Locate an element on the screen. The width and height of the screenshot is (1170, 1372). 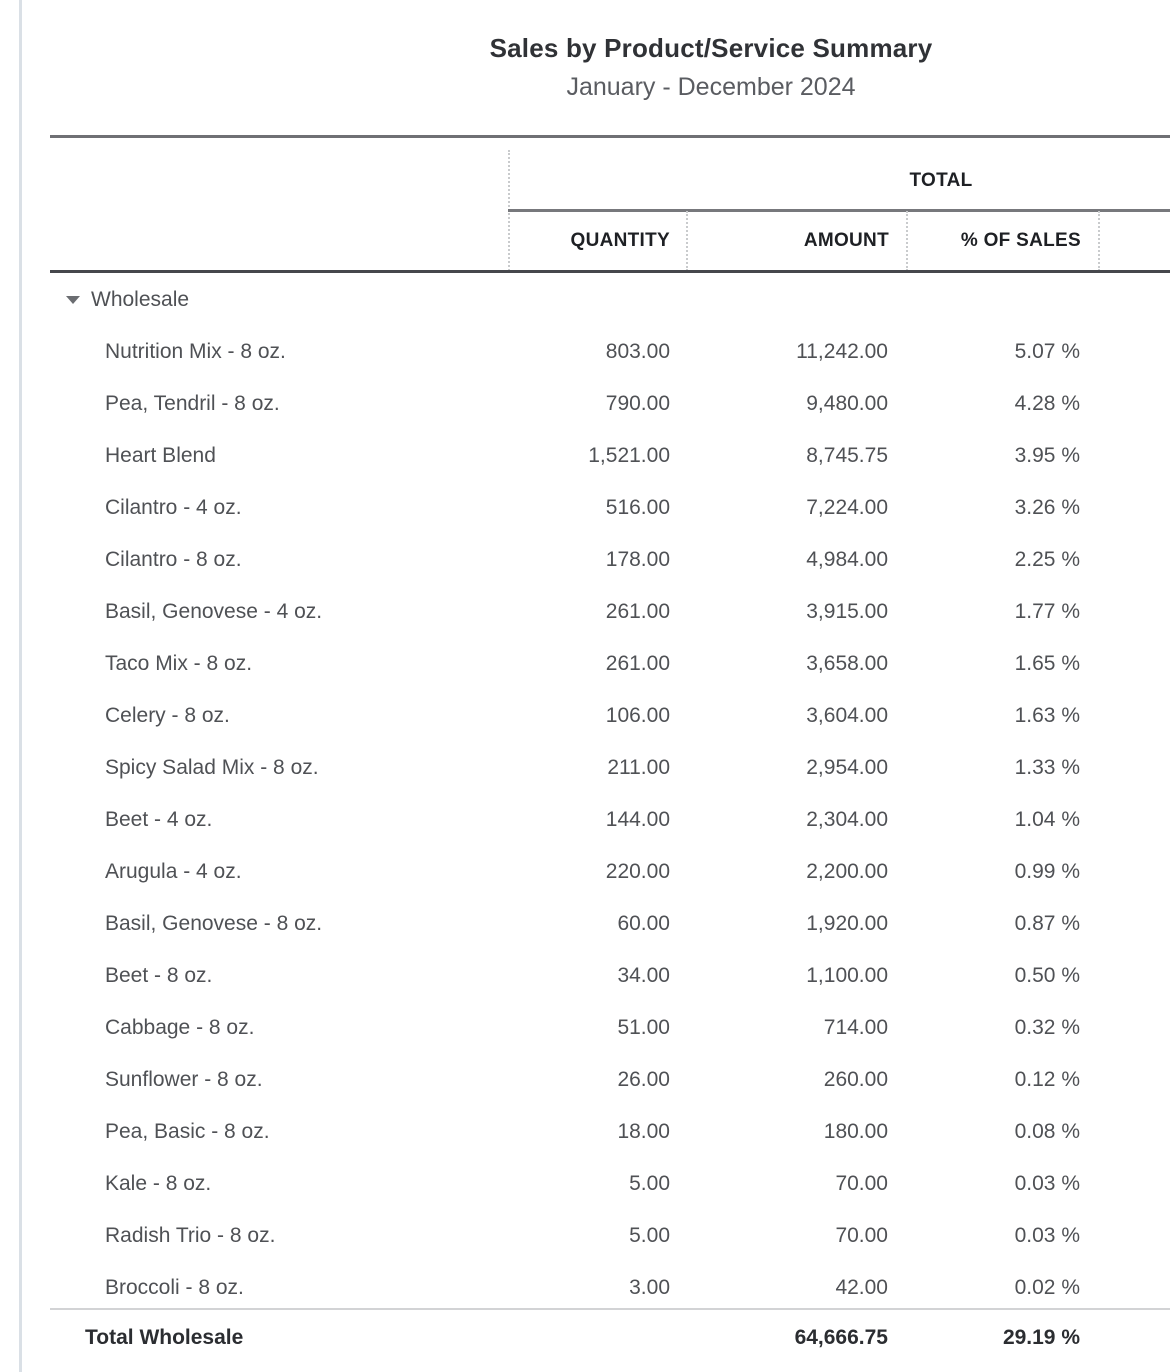
percent-cell: 0.12 % is located at coordinates (1047, 1079).